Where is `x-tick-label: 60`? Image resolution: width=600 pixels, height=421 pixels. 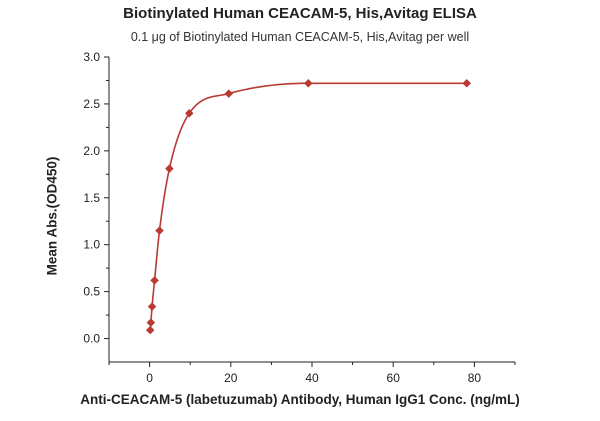 x-tick-label: 60 is located at coordinates (394, 378).